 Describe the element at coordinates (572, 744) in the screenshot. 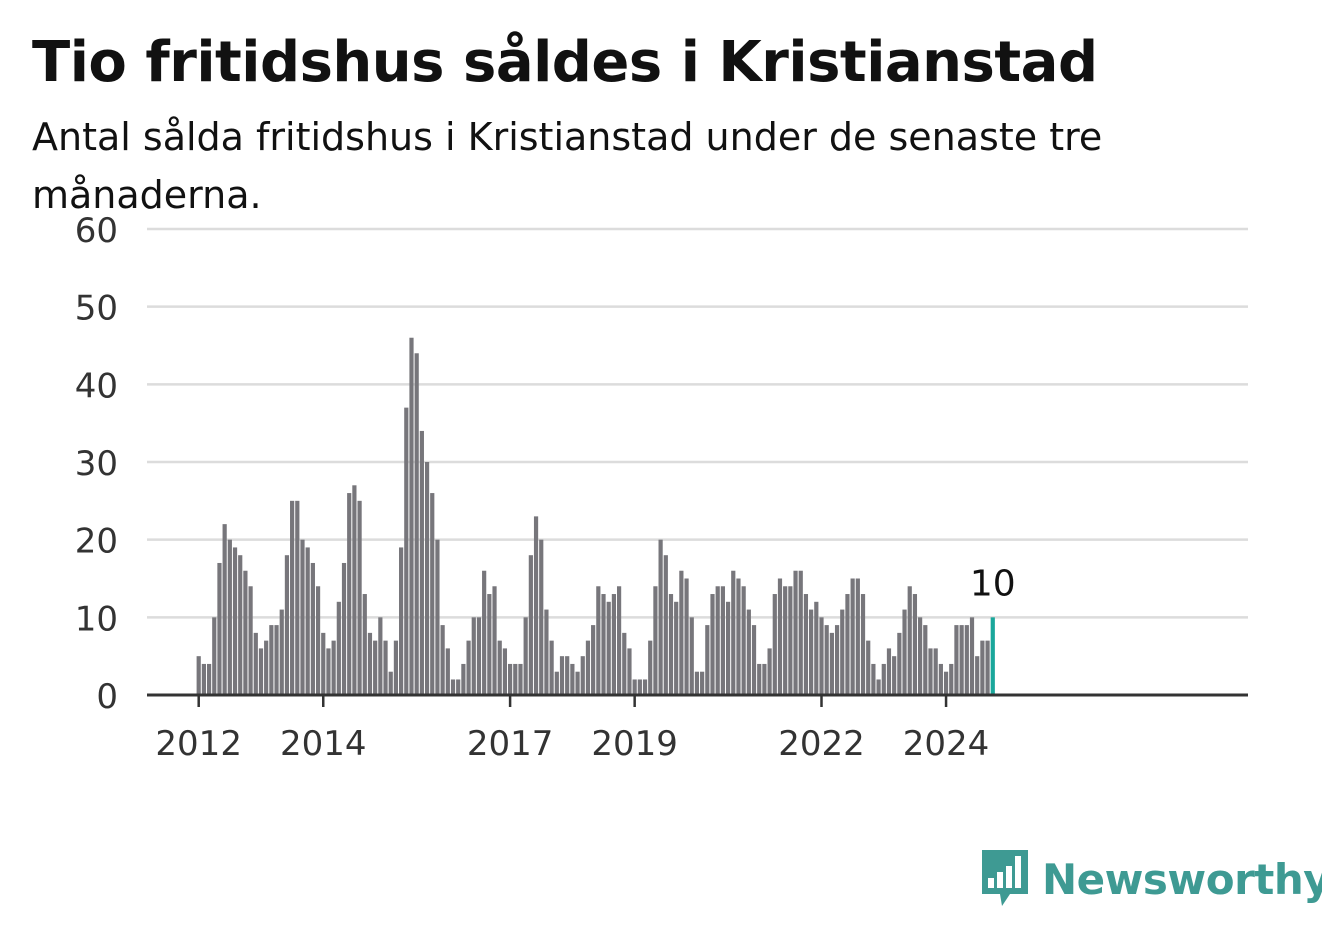

I see `x-axis-labels: 2012 2014 2017 2019 2022 2024` at that location.